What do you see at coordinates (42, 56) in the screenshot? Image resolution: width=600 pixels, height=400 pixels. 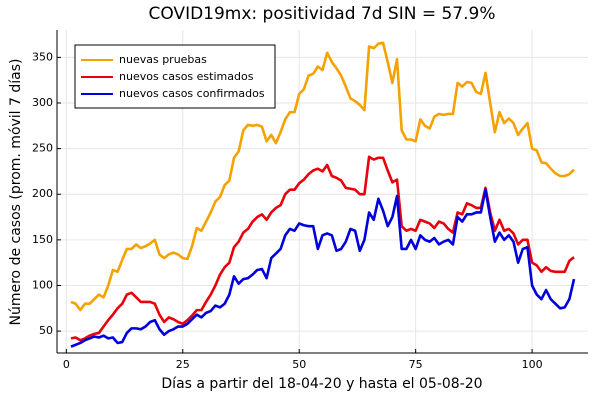 I see `y-tick-label: 350` at bounding box center [42, 56].